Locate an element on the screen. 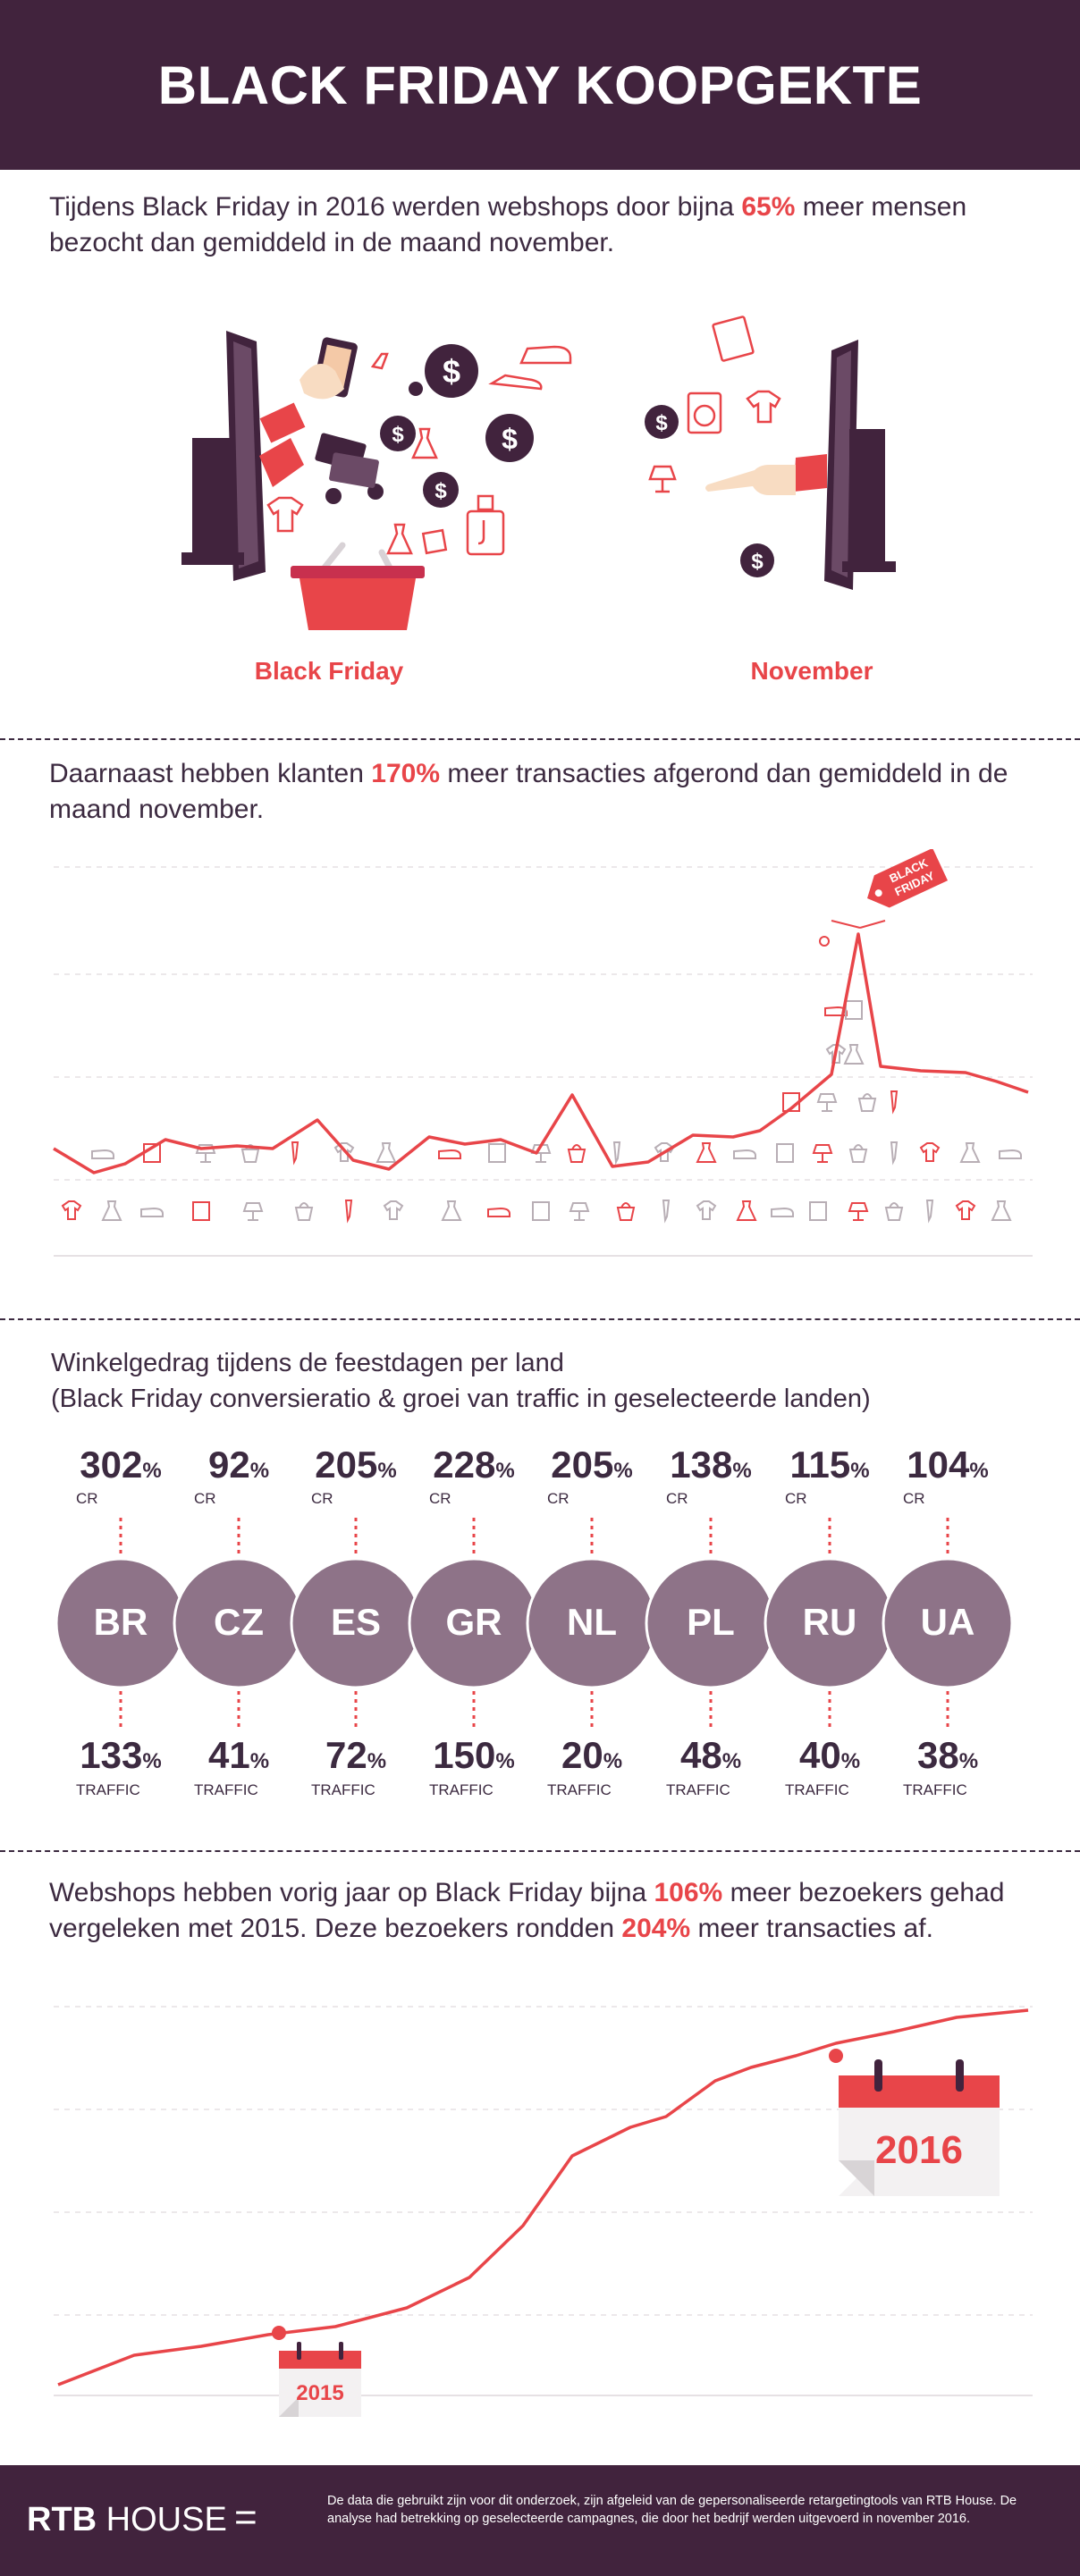  traffic-number: 38 is located at coordinates (937, 1755).